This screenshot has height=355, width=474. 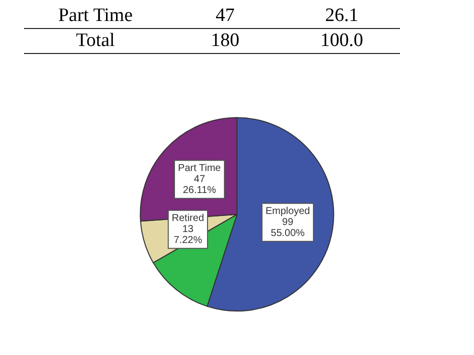 What do you see at coordinates (188, 235) in the screenshot?
I see `data-label: 13 7.22%` at bounding box center [188, 235].